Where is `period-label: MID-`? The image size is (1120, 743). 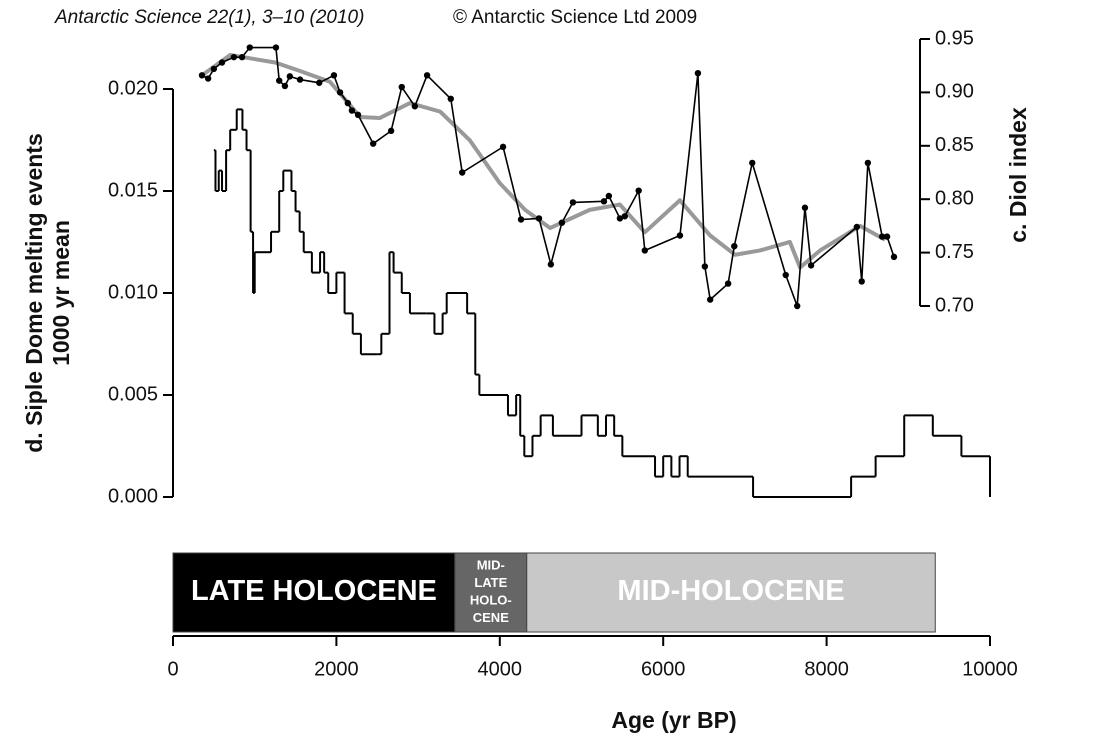 period-label: MID- is located at coordinates (491, 565).